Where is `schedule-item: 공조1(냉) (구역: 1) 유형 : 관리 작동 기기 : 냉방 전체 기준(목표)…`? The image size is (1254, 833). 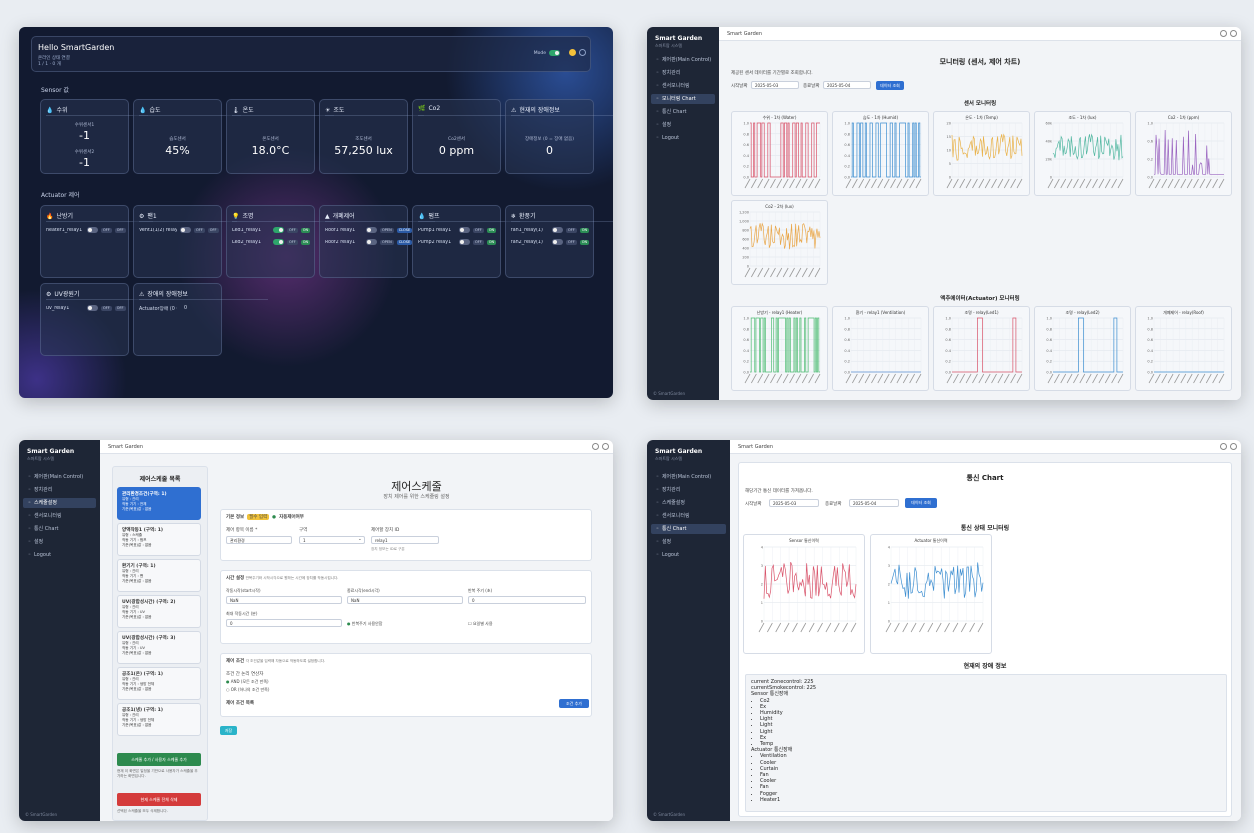
schedule-item: 공조1(냉) (구역: 1) 유형 : 관리 작동 기기 : 냉방 전체 기준(목표)… is located at coordinates (159, 719).